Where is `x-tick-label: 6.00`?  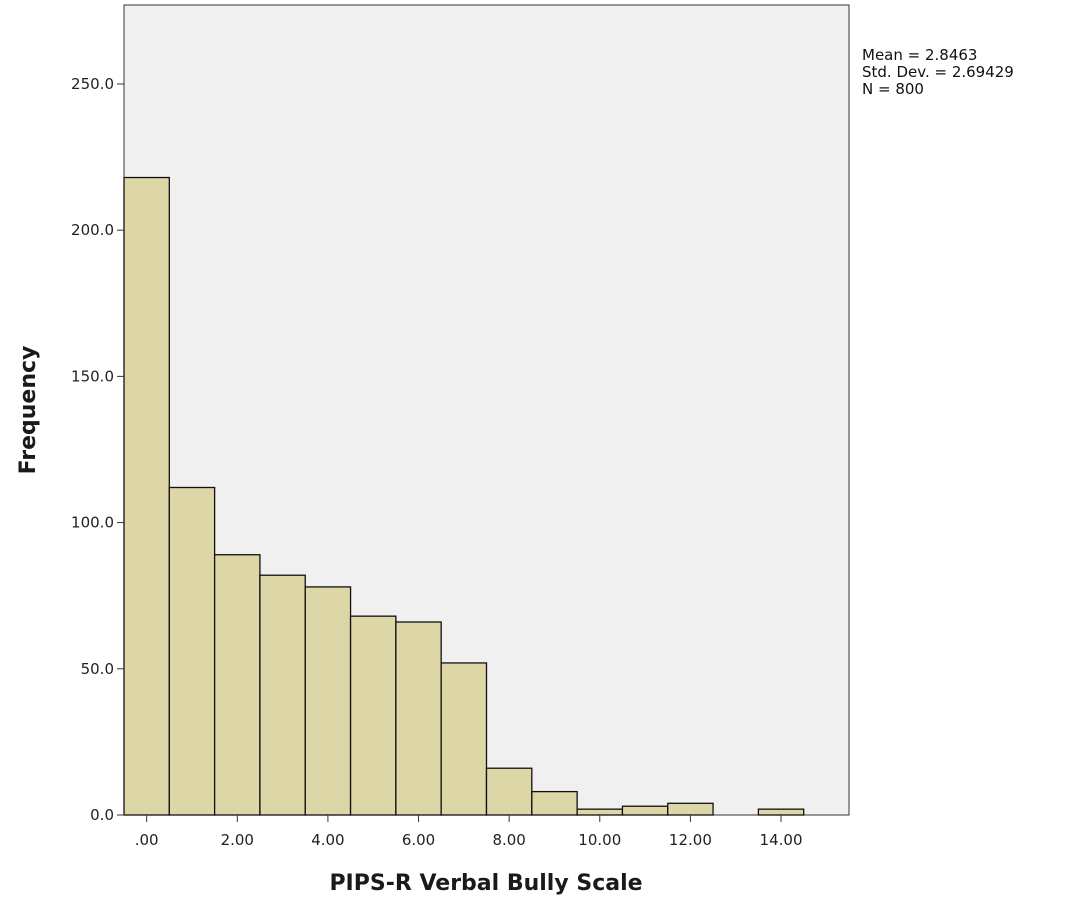 x-tick-label: 6.00 is located at coordinates (418, 840).